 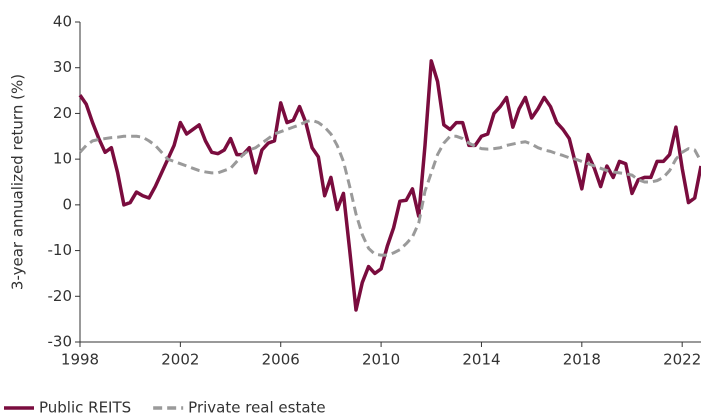 What do you see at coordinates (256, 408) in the screenshot?
I see `legend-label: Private real estate` at bounding box center [256, 408].